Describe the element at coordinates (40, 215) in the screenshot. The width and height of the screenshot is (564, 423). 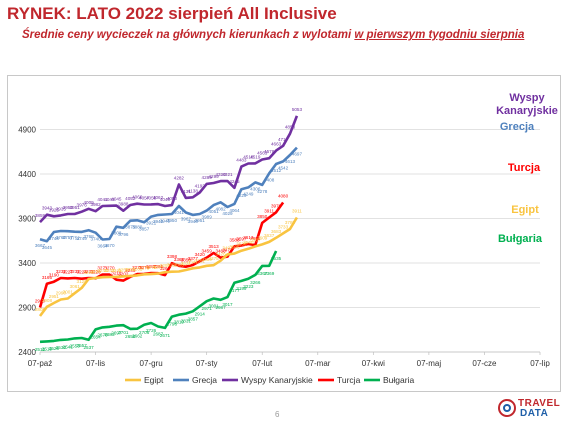
I see `data-label: 3859` at that location.